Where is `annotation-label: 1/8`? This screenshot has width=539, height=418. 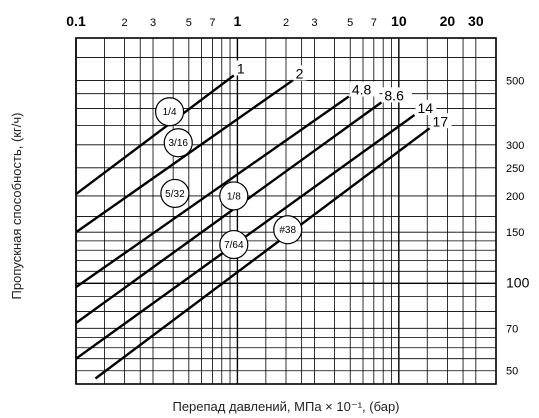
annotation-label: 1/8 is located at coordinates (234, 196).